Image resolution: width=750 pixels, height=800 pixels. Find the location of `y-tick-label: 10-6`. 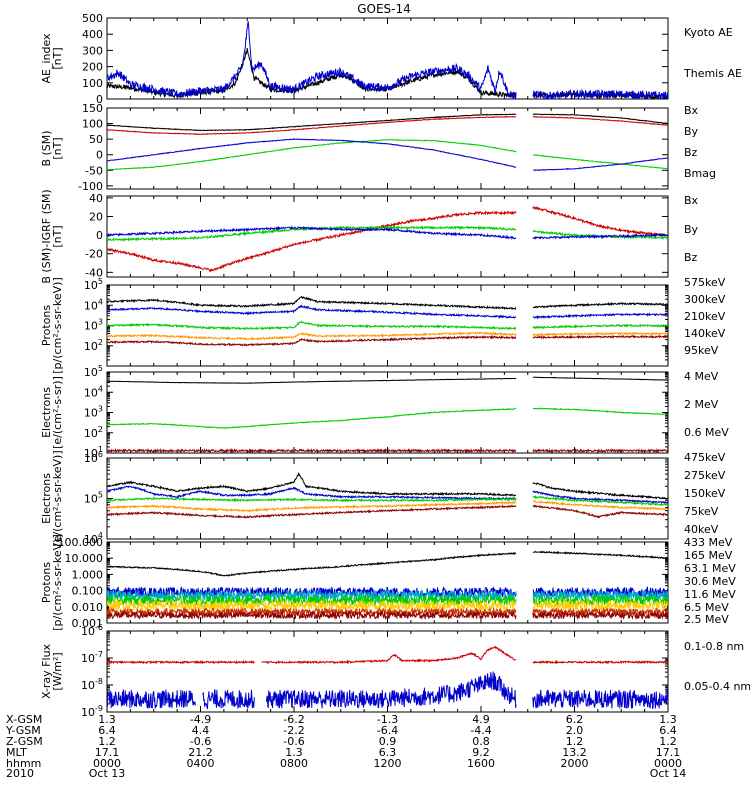

y-tick-label: 10-6 is located at coordinates (92, 630).